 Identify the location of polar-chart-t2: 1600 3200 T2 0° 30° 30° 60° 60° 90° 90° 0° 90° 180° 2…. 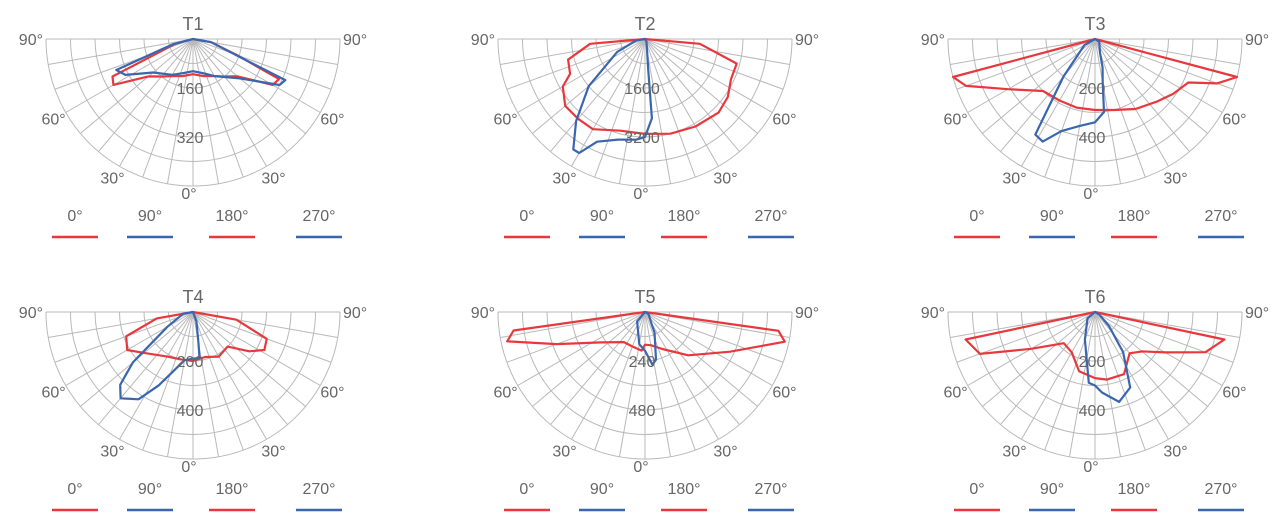
(645, 126).